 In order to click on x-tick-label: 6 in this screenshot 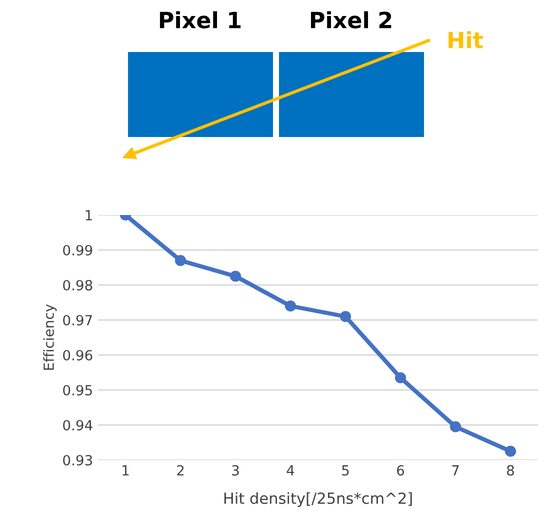, I will do `click(400, 470)`.